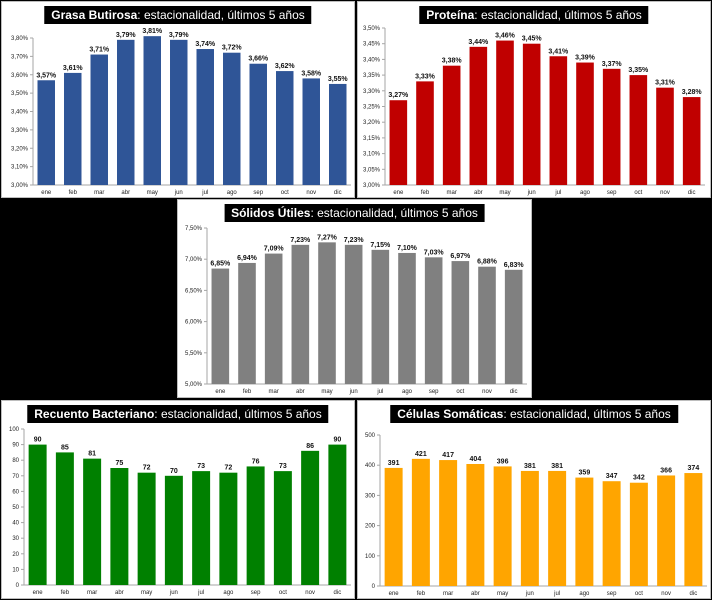 Image resolution: width=712 pixels, height=600 pixels. What do you see at coordinates (15, 446) in the screenshot?
I see `y-tick-label: 90` at bounding box center [15, 446].